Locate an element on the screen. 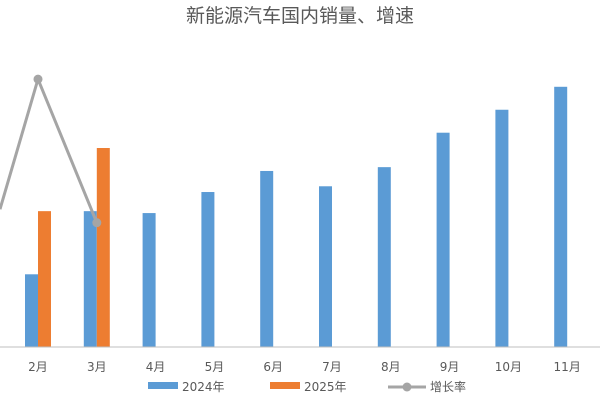 Image resolution: width=600 pixels, height=400 pixels. legend-swatch-2024年 is located at coordinates (163, 385).